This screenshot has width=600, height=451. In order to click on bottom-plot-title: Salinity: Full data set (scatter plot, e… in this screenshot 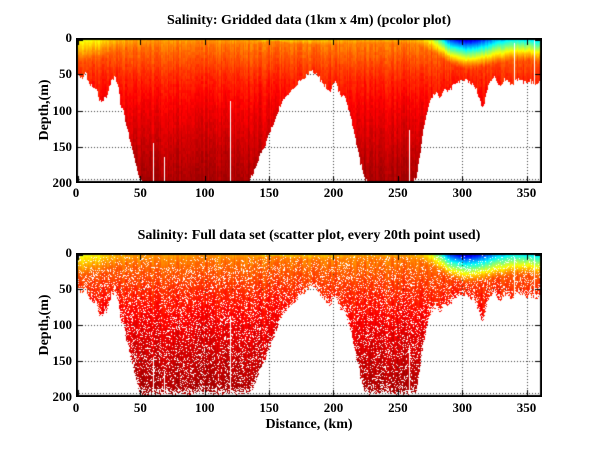, I will do `click(309, 235)`.